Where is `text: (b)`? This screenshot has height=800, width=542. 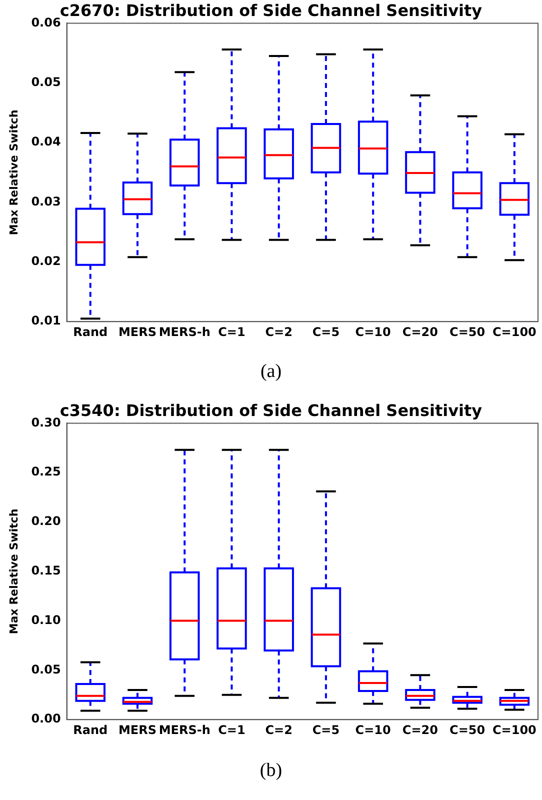
text: (b) is located at coordinates (271, 771).